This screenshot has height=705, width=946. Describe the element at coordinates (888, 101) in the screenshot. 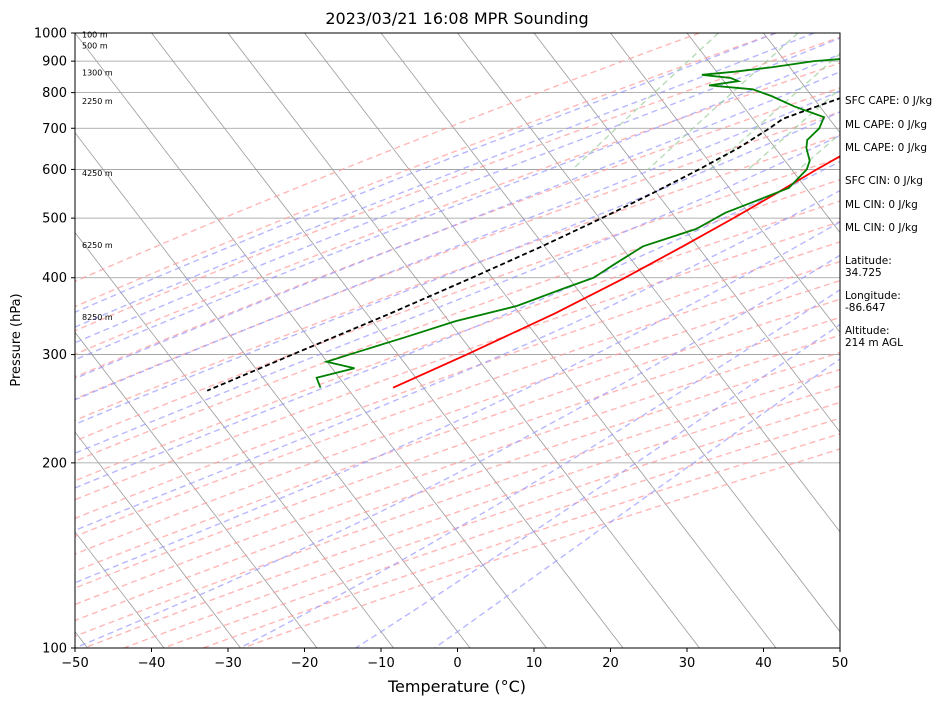

I see `sfc-cape-text: SFC CAPE: 0 J/kg` at that location.